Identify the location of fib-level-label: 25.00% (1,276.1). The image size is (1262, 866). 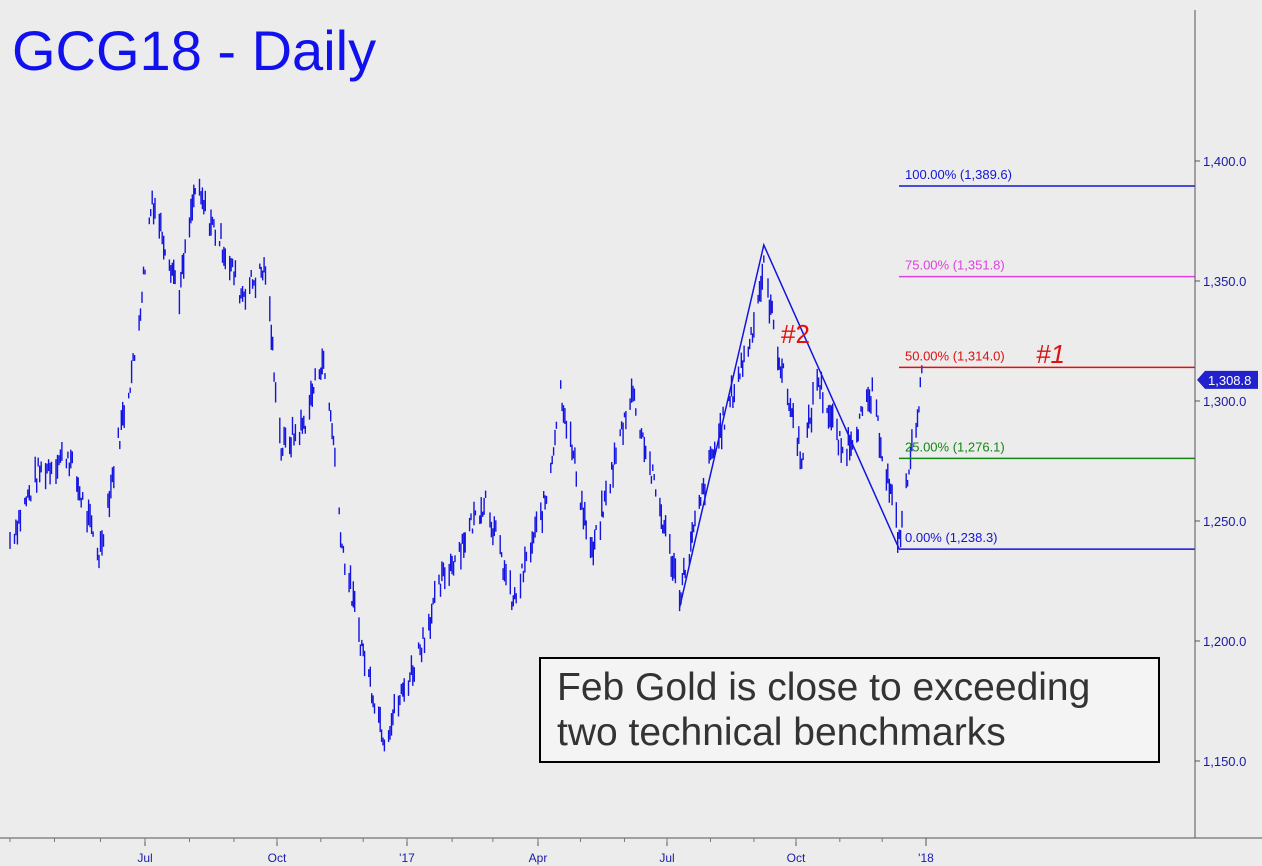
(955, 446).